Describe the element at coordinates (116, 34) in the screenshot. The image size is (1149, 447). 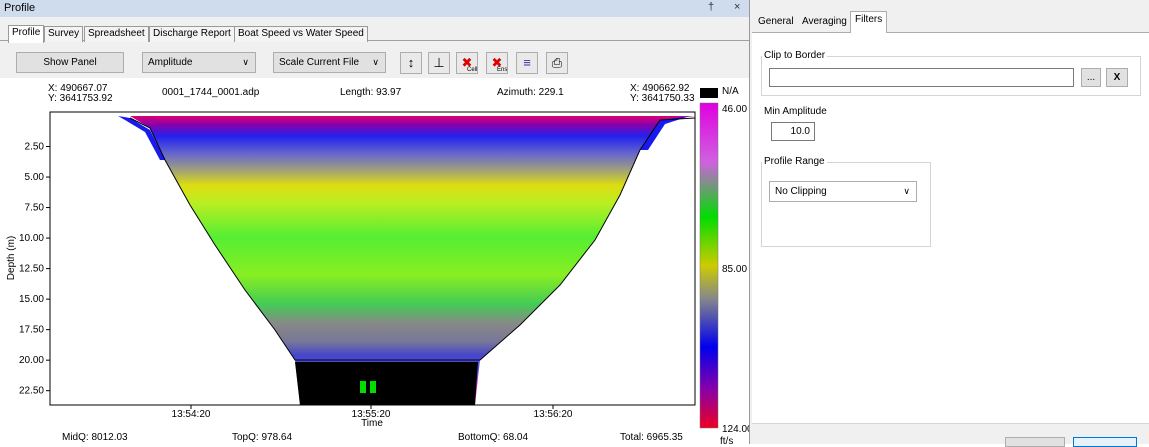
I see `tab-spreadsheet: Spreadsheet` at that location.